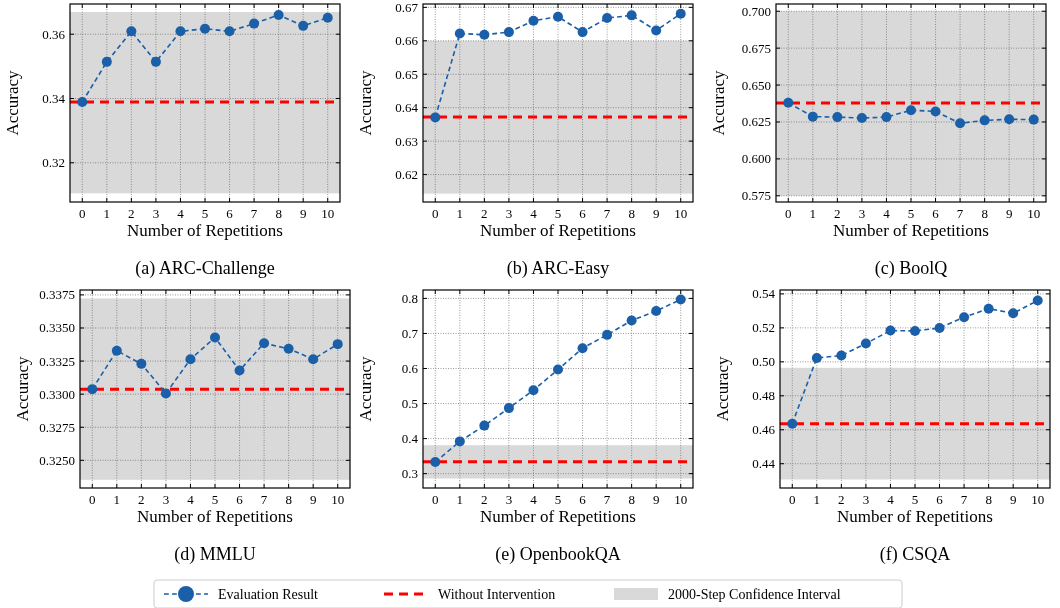 The width and height of the screenshot is (1060, 608). I want to click on y-tick-label: 0.3325, so click(57, 361).